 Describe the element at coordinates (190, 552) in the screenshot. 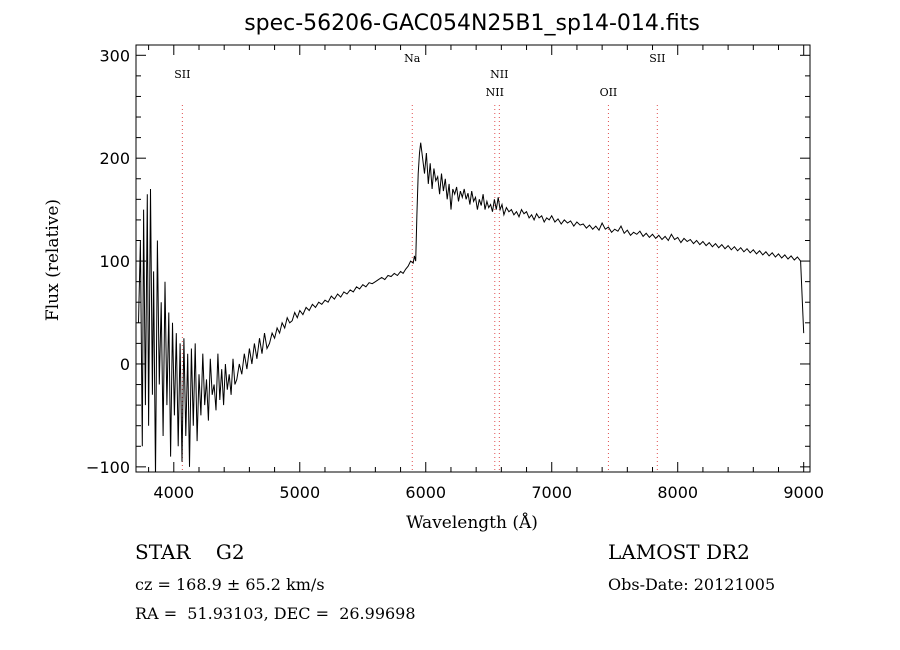

I see `object-class: STAR G2` at that location.